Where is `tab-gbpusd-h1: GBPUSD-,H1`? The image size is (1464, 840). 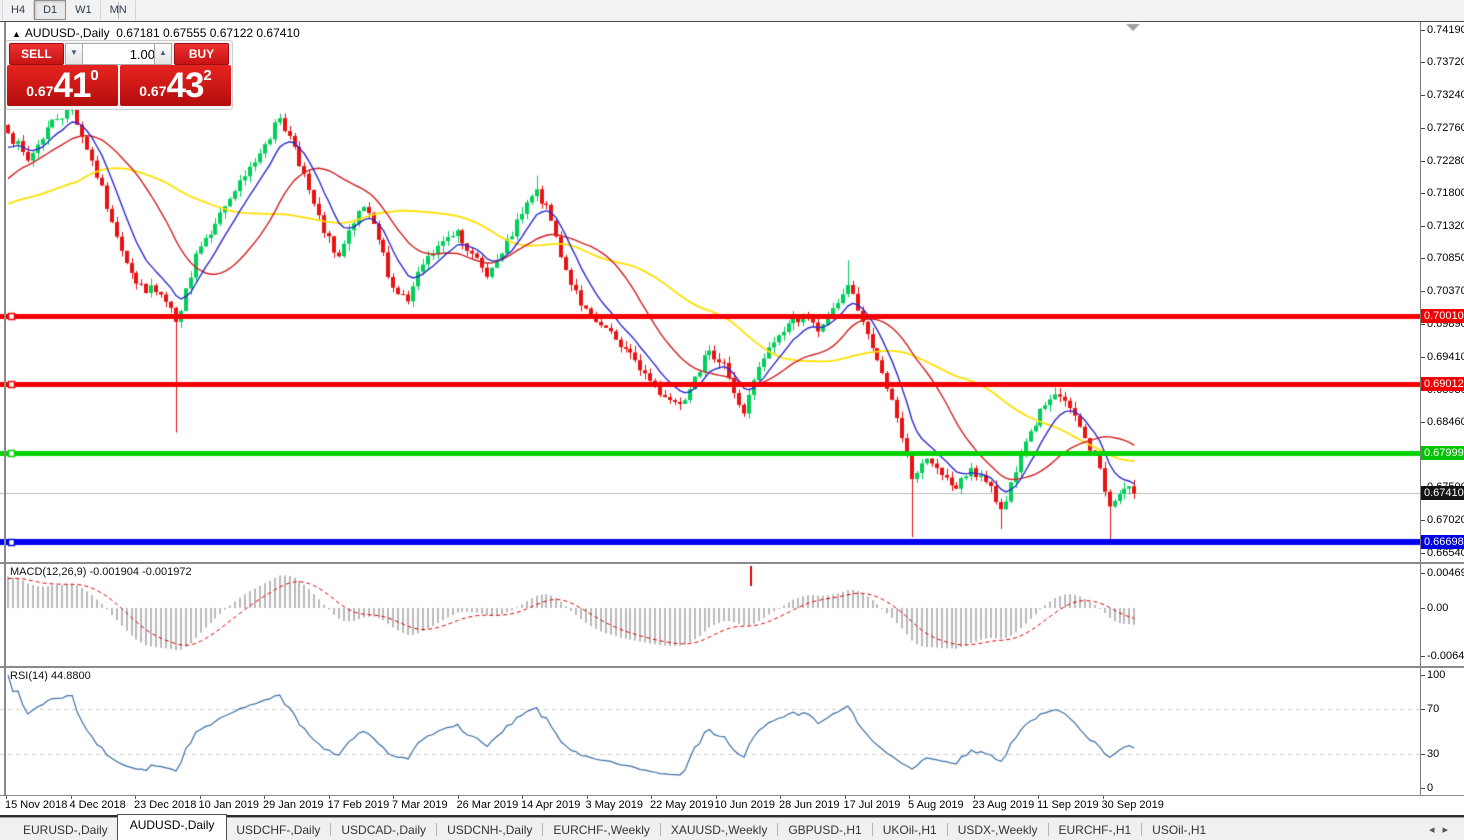
tab-gbpusd-h1: GBPUSD-,H1 is located at coordinates (825, 830).